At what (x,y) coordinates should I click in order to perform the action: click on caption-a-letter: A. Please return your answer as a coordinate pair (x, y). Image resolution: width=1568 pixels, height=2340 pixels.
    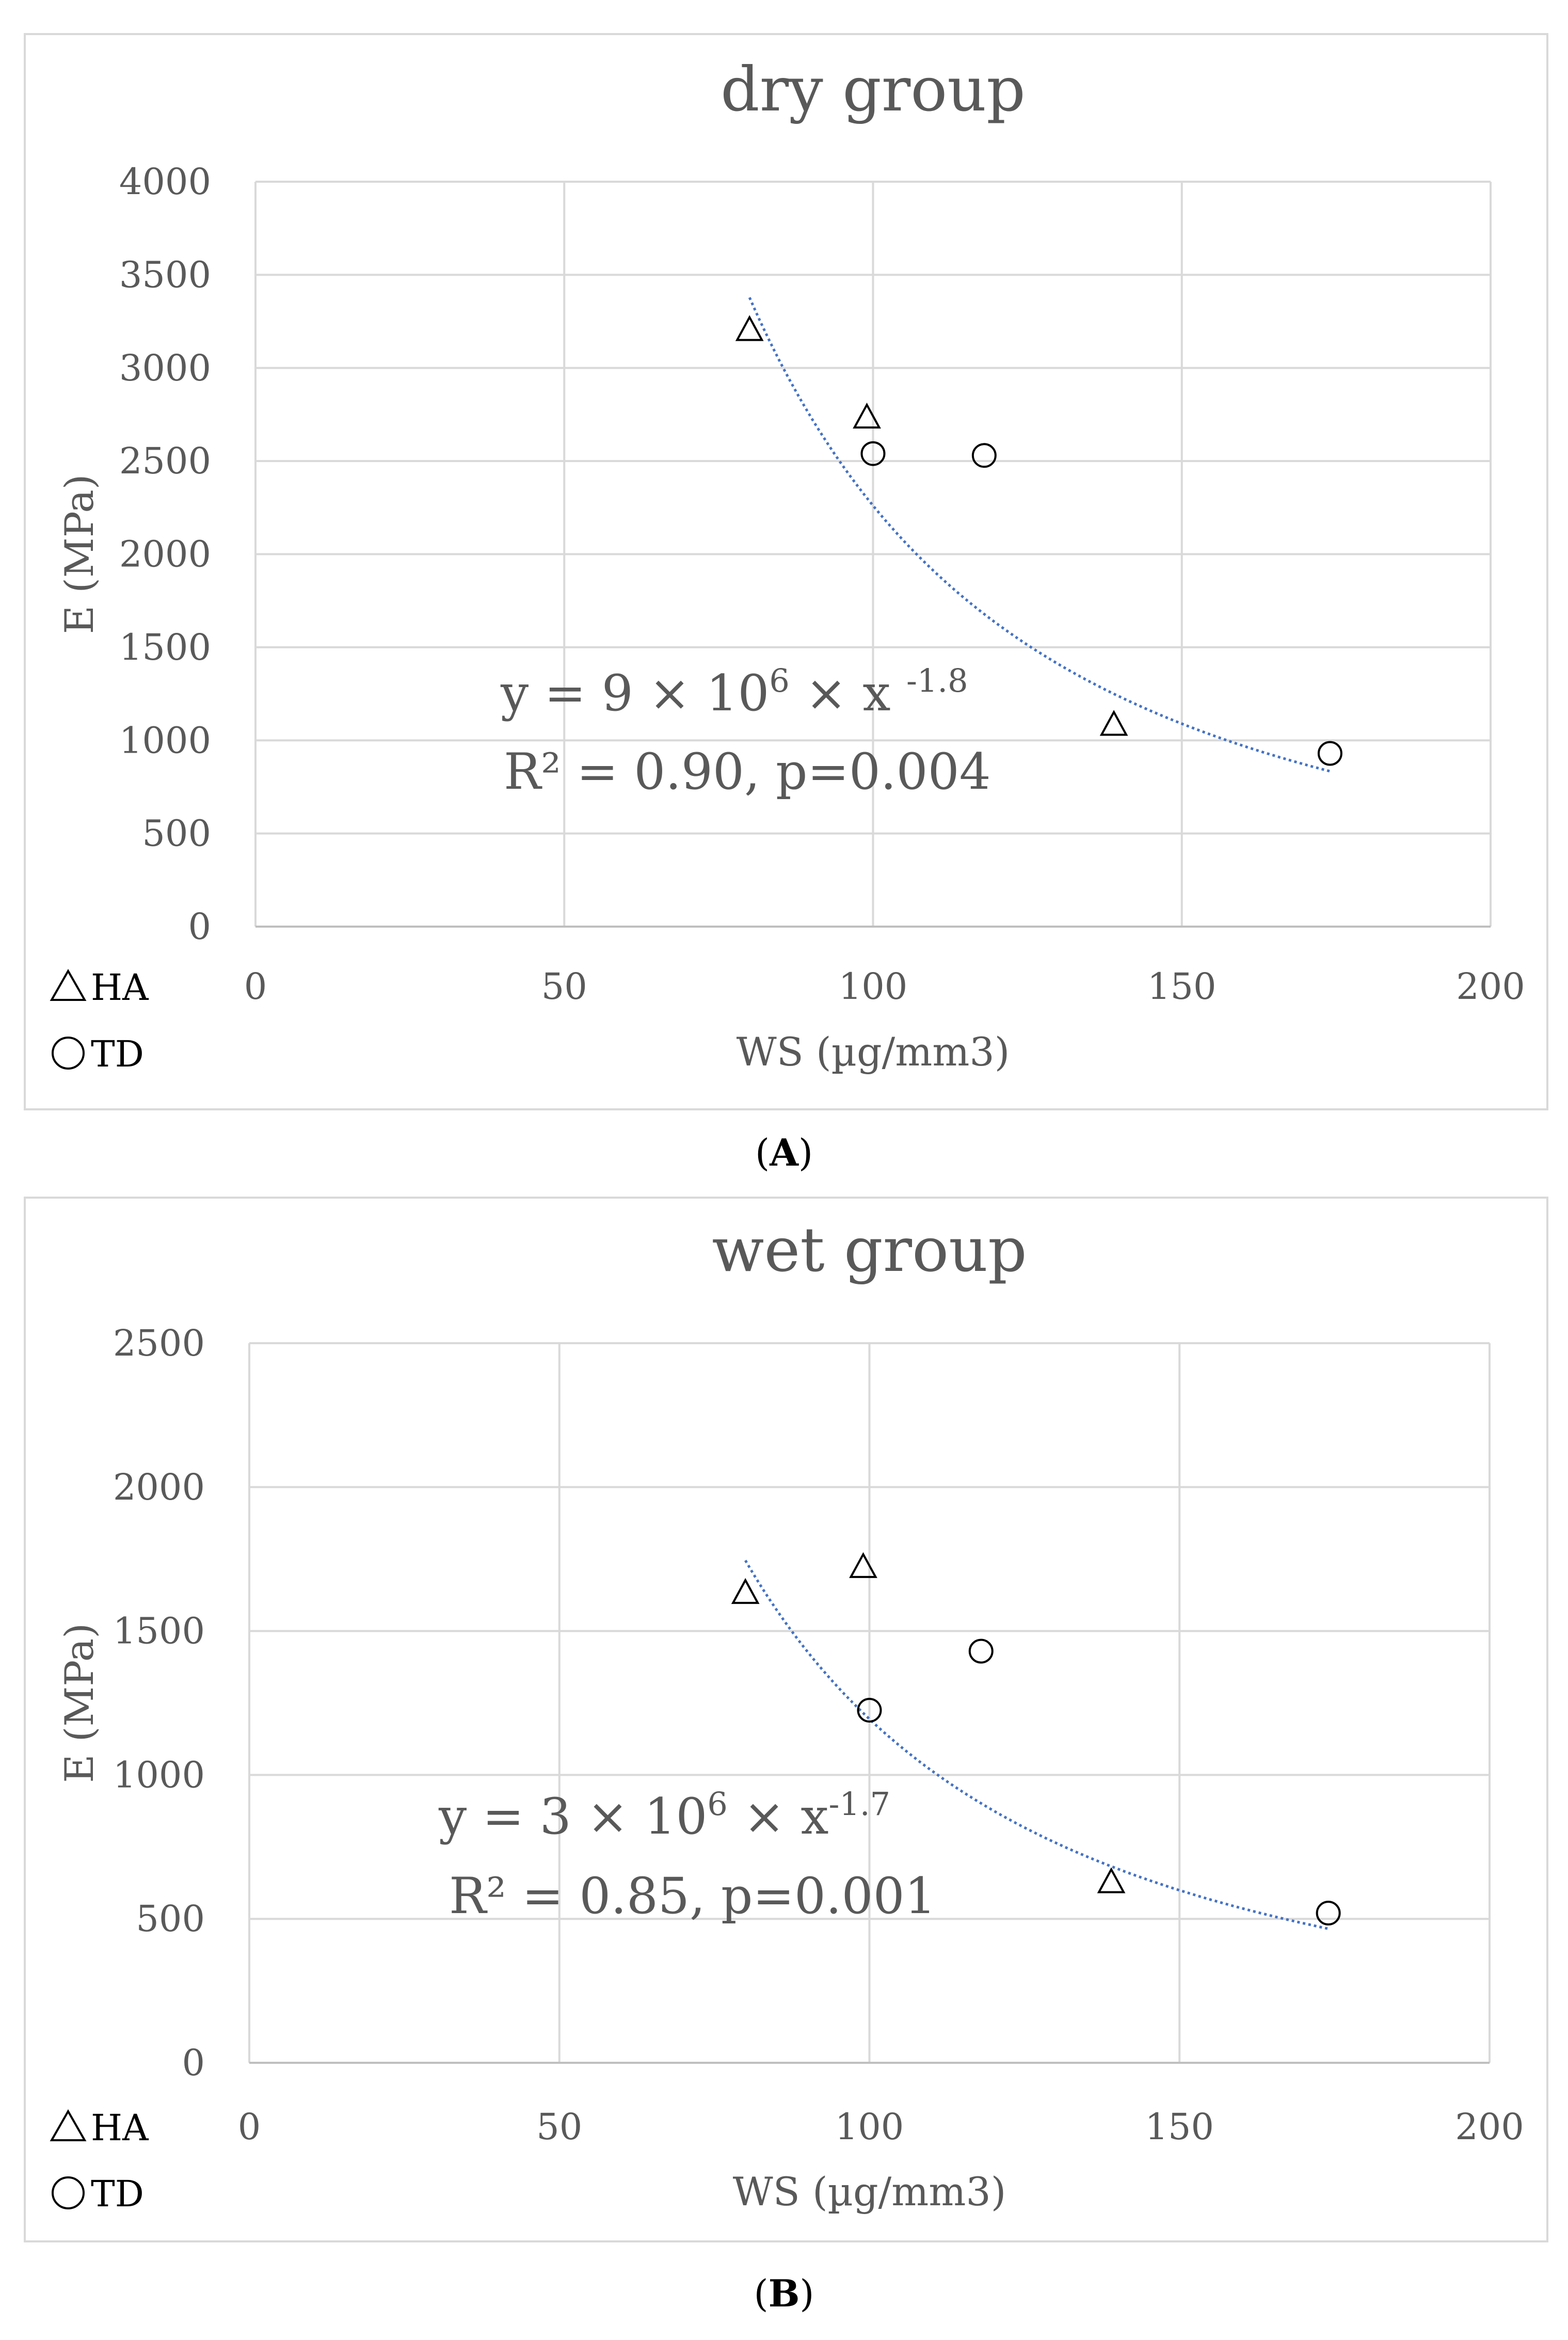
    Looking at the image, I should click on (784, 1152).